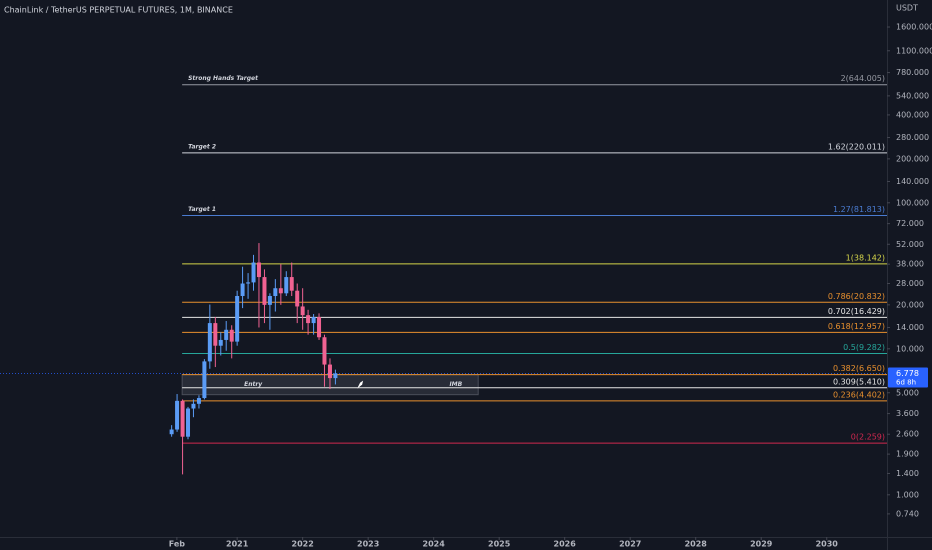 The height and width of the screenshot is (550, 932). Describe the element at coordinates (856, 311) in the screenshot. I see `fib-label: 0.702(16.429)` at that location.